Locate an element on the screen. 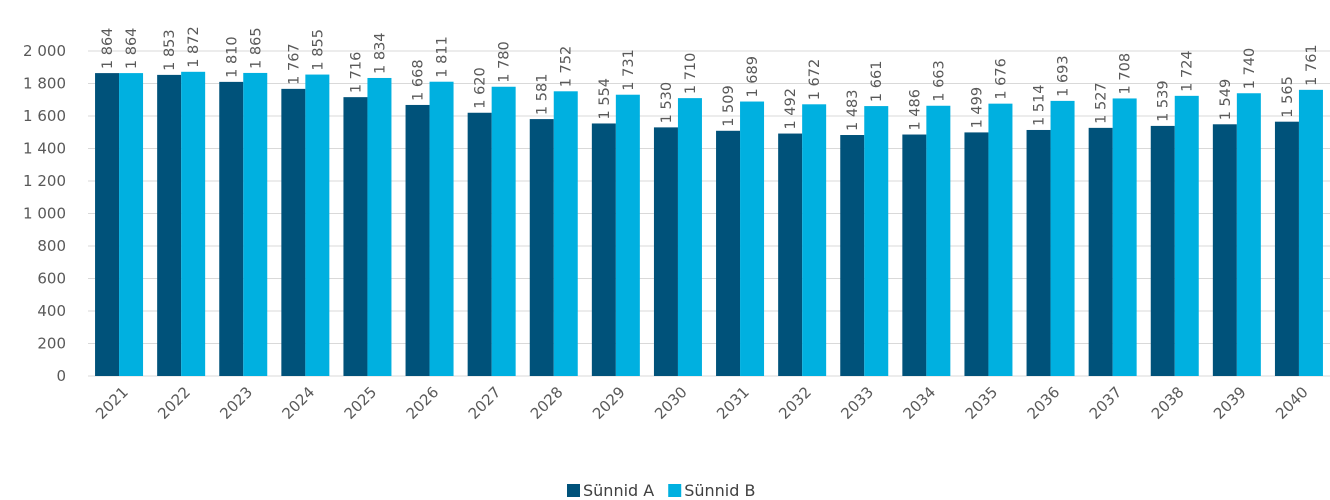 This screenshot has height=500, width=1330. x-tick-label: 2025 is located at coordinates (361, 403).